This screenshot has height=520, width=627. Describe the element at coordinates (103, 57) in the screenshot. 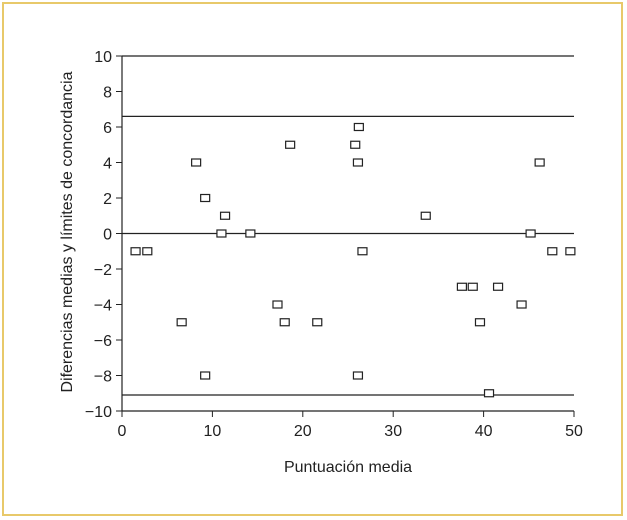

I see `y-tick-label: 10` at that location.